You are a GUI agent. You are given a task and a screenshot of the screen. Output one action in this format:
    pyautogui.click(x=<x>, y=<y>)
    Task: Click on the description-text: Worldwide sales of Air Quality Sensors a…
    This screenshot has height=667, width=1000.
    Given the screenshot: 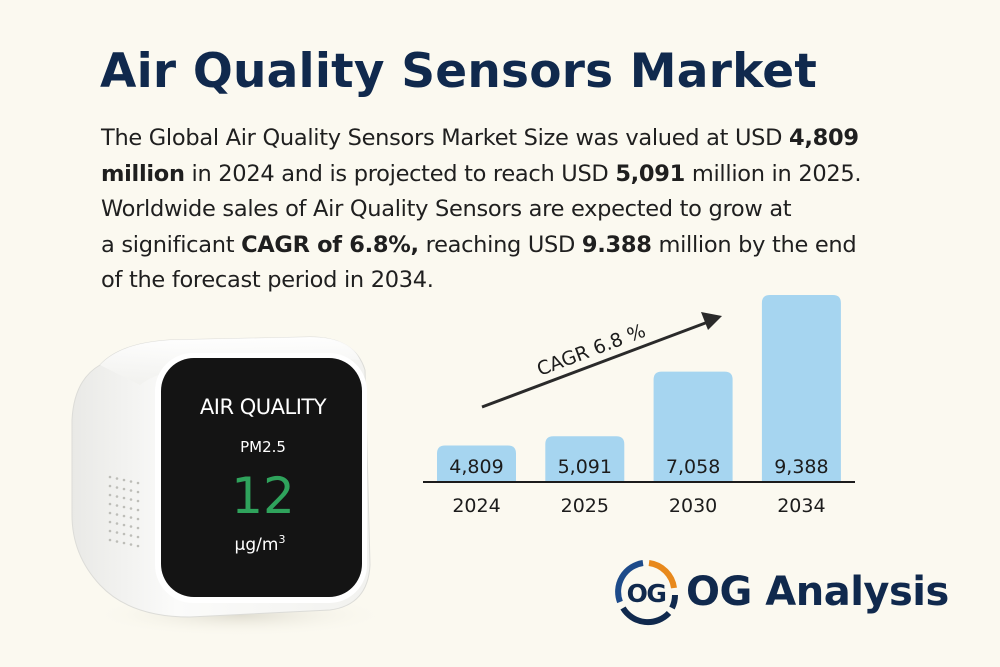 What is the action you would take?
    pyautogui.click(x=446, y=209)
    